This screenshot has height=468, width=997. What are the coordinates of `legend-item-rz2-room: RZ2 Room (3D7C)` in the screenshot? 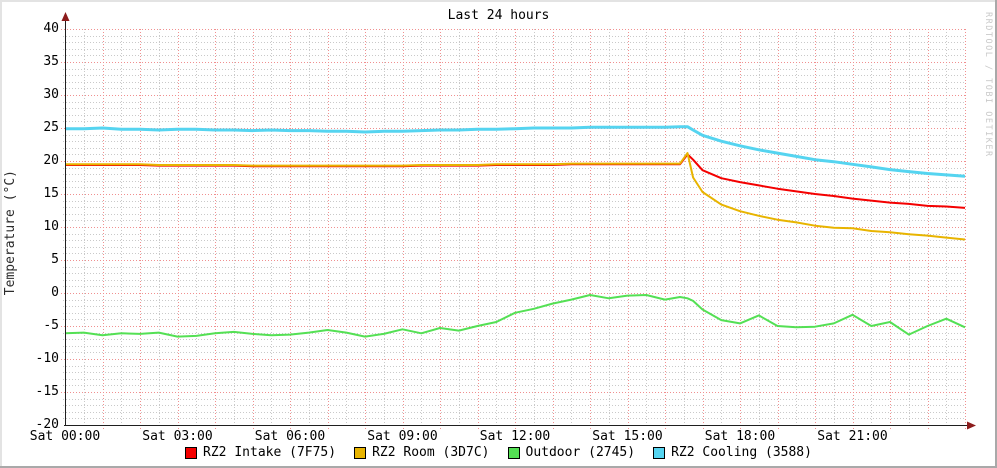 It's located at (422, 452).